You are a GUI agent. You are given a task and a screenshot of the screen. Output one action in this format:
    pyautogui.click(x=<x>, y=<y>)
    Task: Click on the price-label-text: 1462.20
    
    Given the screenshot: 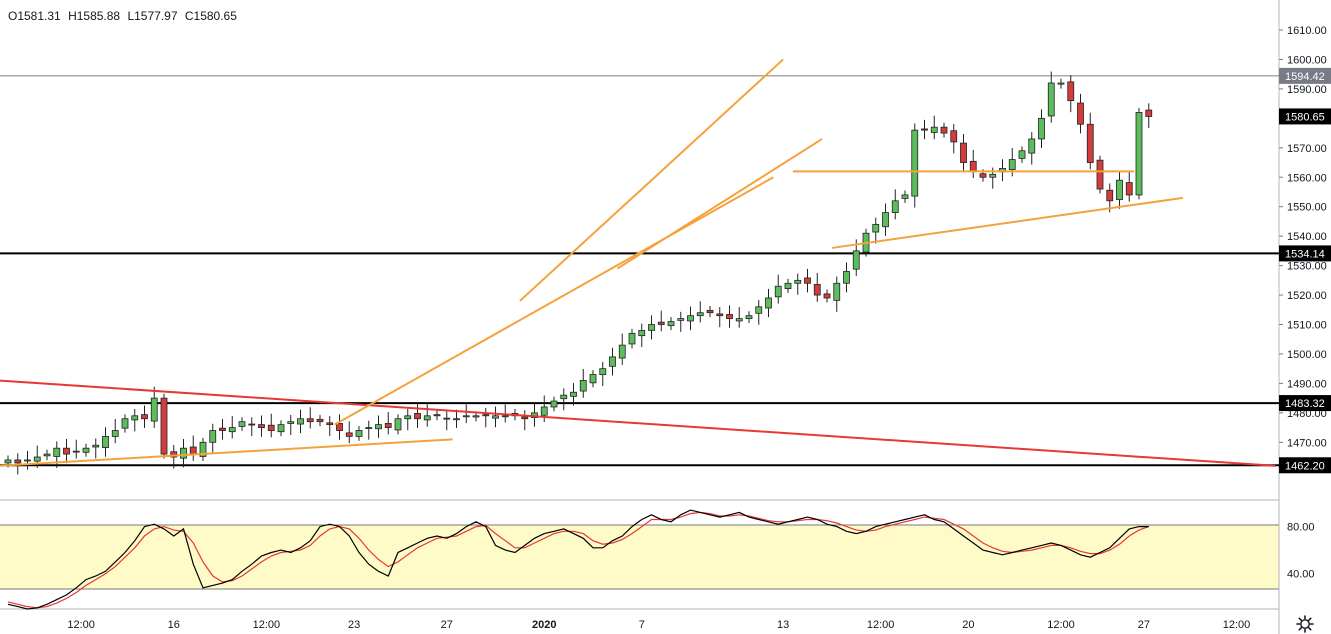 What is the action you would take?
    pyautogui.click(x=1305, y=466)
    